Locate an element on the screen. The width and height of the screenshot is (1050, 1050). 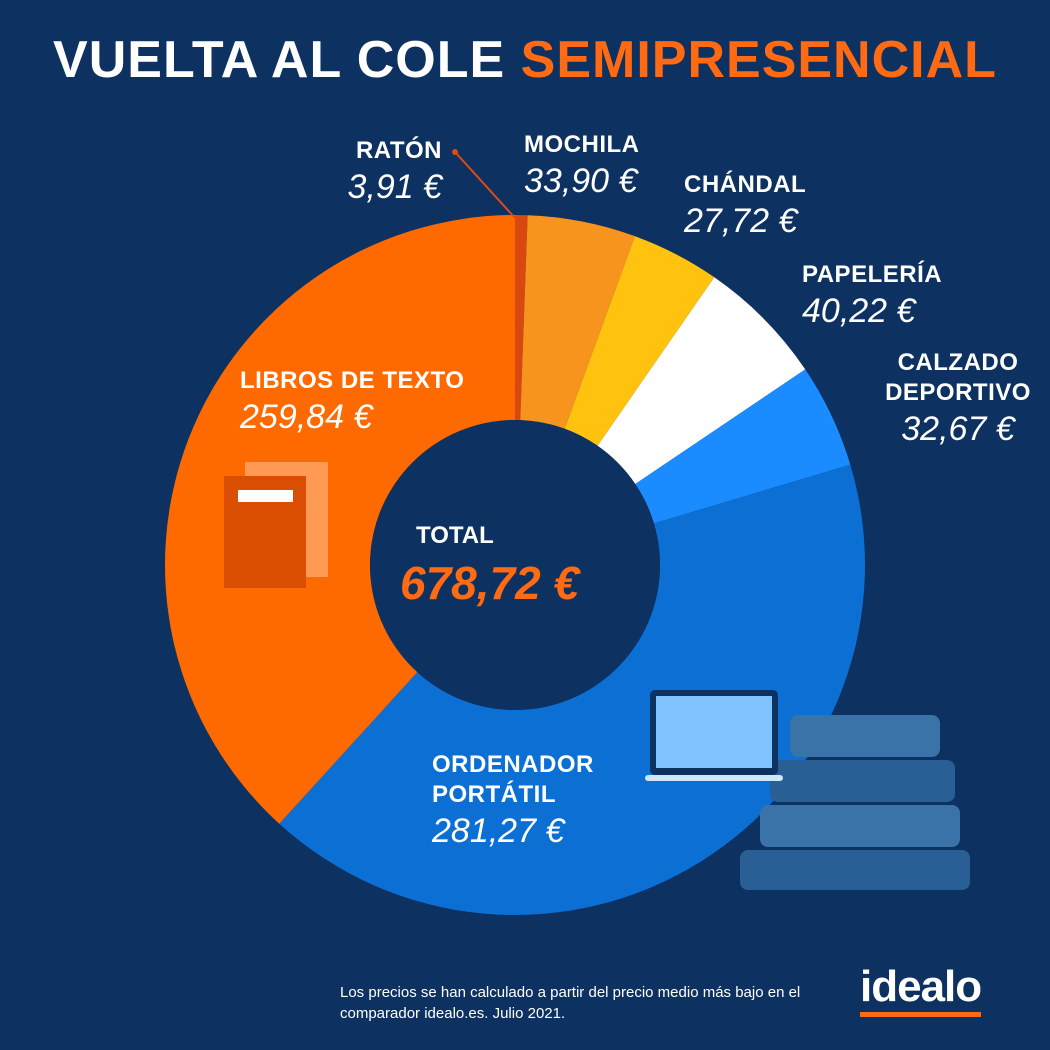
value-label: 40,22 € is located at coordinates (859, 311).